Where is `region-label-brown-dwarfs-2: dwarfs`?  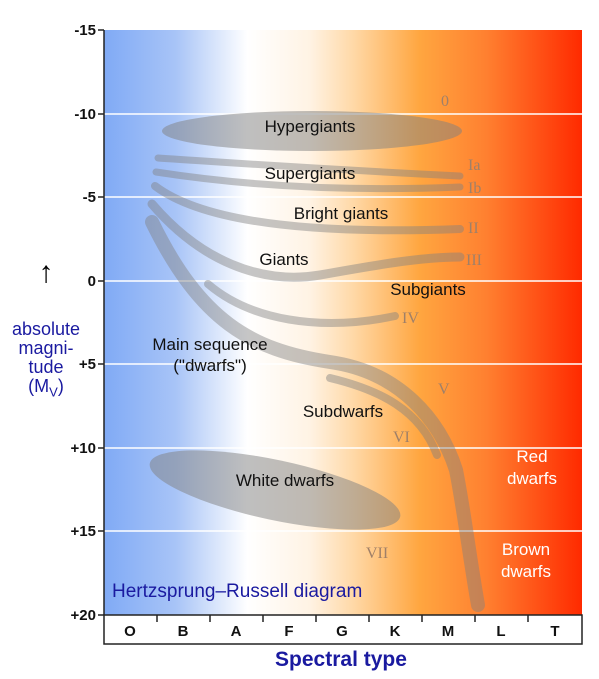 region-label-brown-dwarfs-2: dwarfs is located at coordinates (526, 571).